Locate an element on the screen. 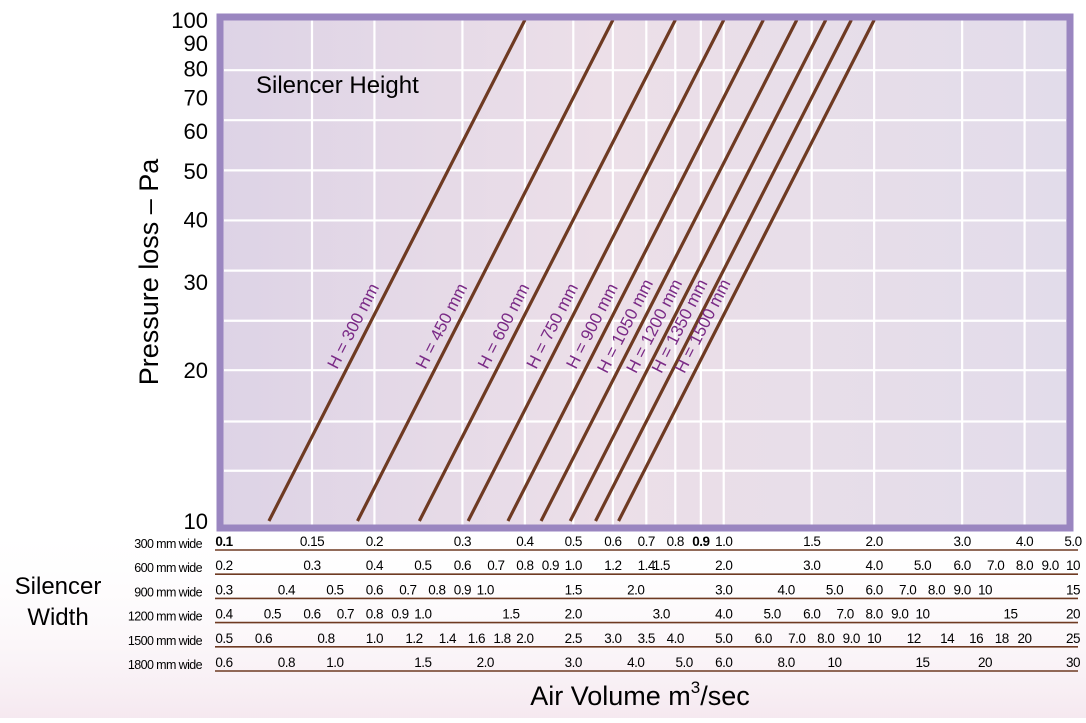 The height and width of the screenshot is (723, 1086). width-tick-label: 16 is located at coordinates (976, 638).